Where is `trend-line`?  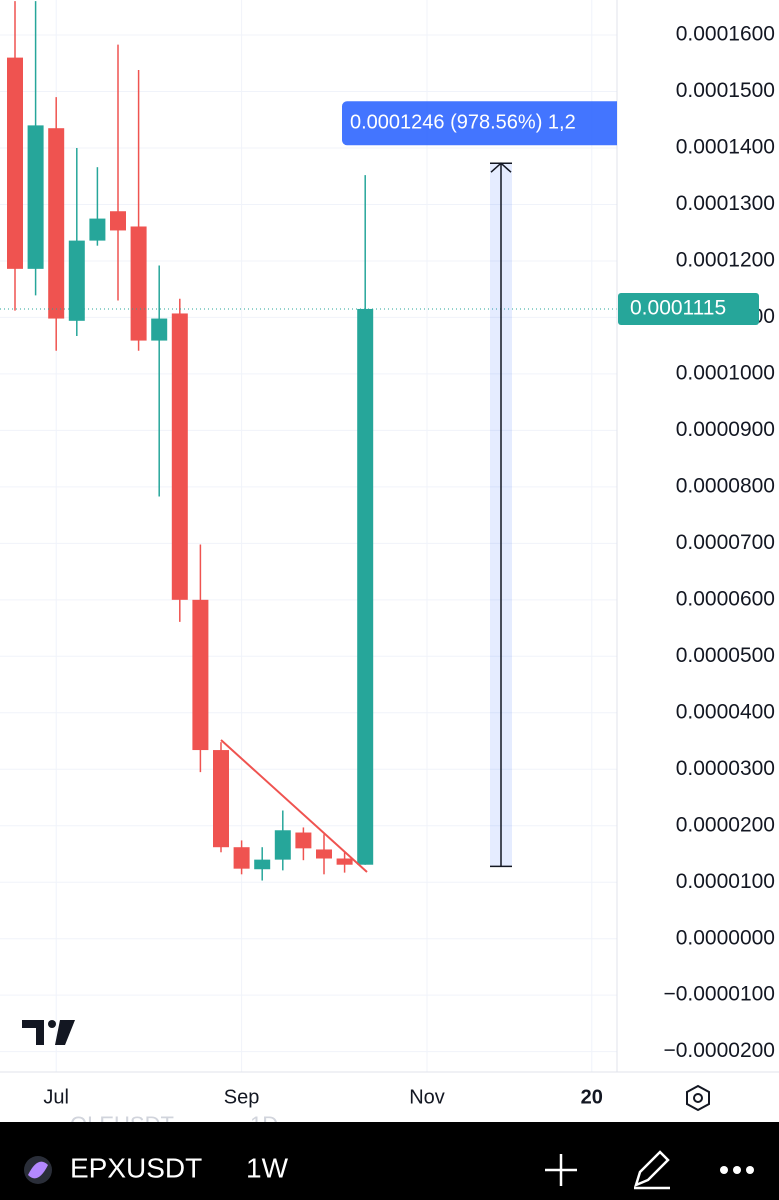
trend-line is located at coordinates (294, 806).